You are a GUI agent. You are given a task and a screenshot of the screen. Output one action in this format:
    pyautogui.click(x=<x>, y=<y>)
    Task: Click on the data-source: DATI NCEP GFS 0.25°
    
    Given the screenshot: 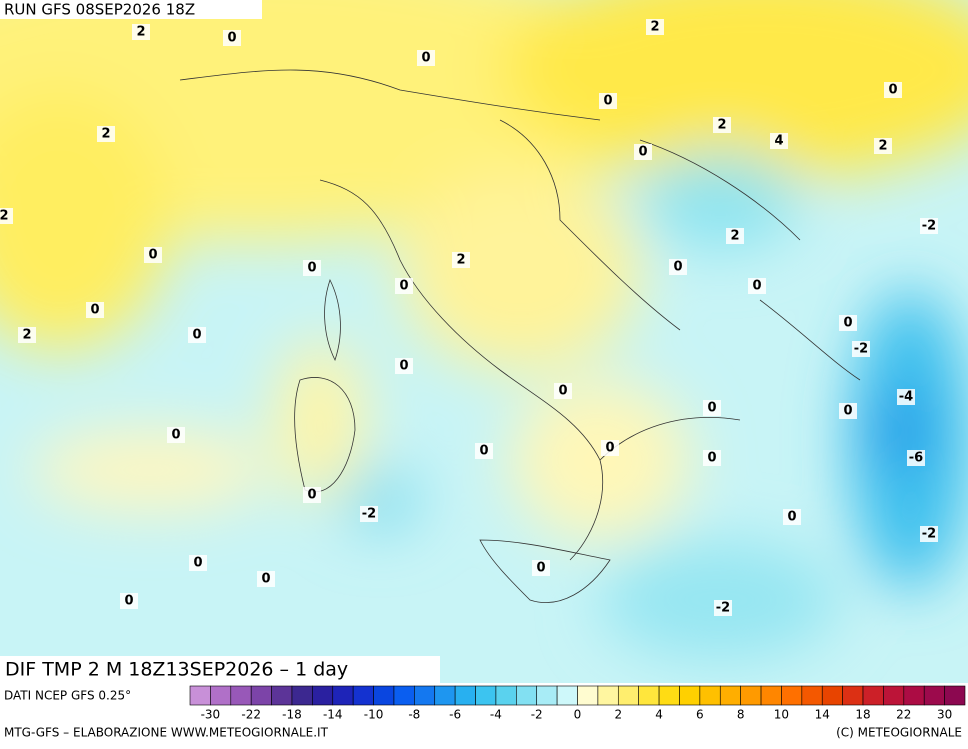 What is the action you would take?
    pyautogui.click(x=67, y=696)
    